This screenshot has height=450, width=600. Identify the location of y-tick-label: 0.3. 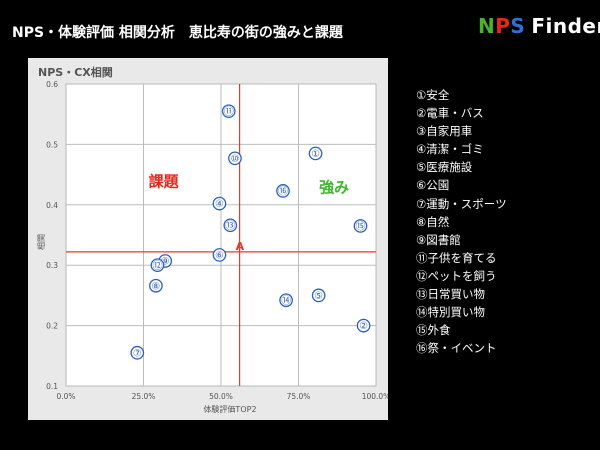
(52, 265).